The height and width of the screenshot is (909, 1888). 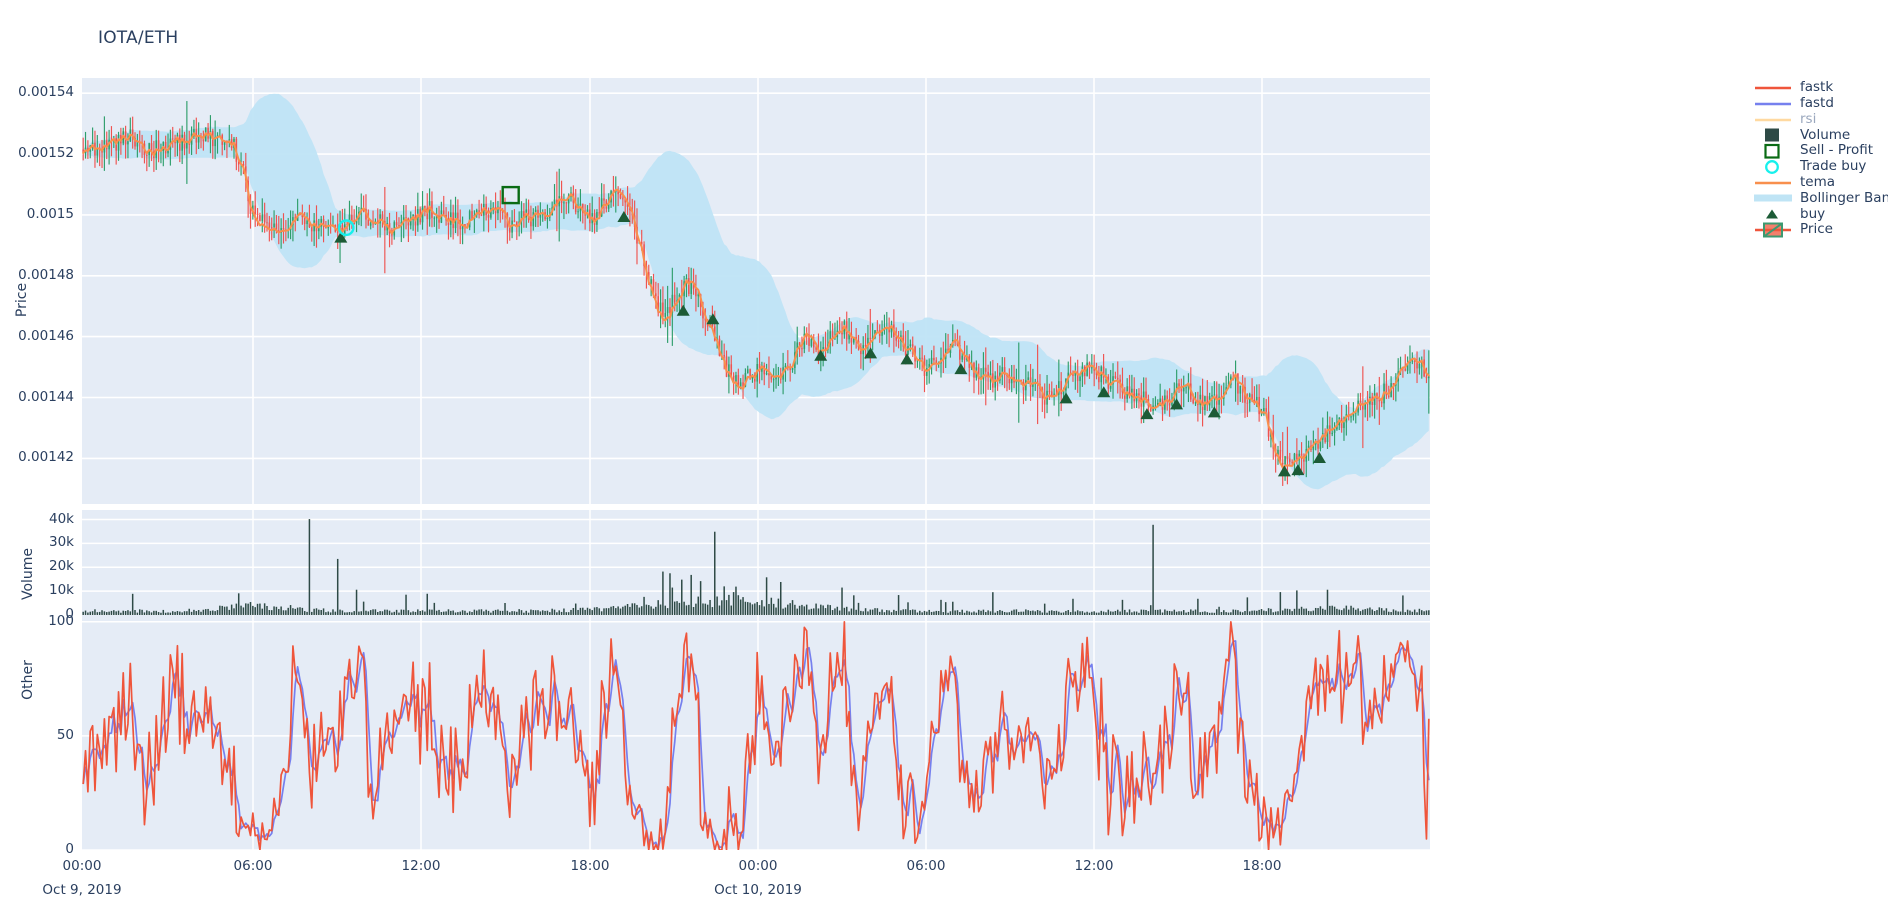 I want to click on legend-item-bollinger-band: Bollinger Band, so click(x=1820, y=199).